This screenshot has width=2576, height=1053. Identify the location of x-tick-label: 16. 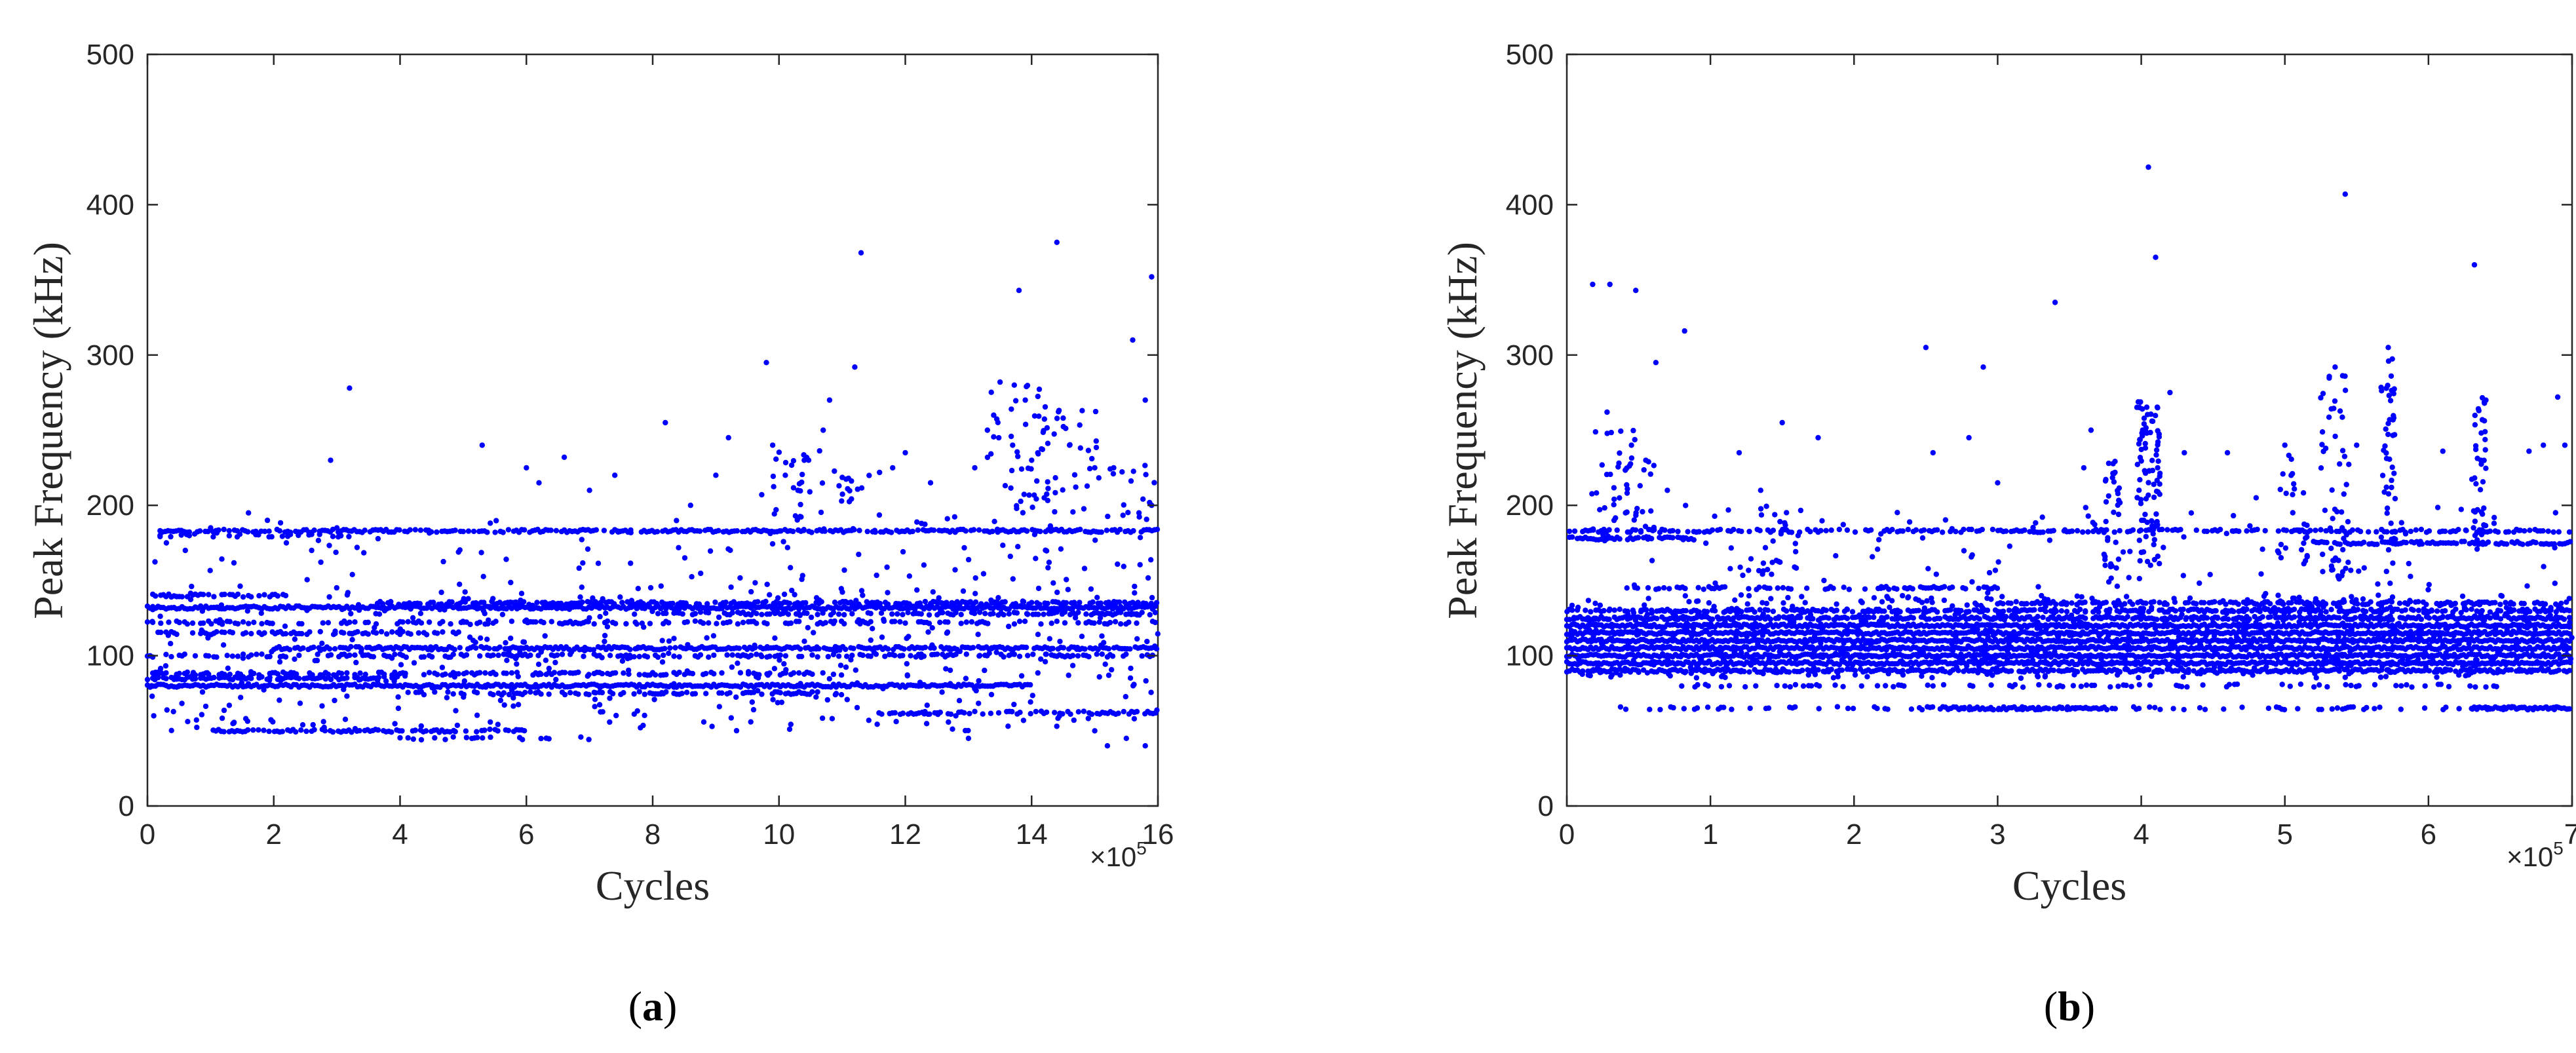
(1158, 835).